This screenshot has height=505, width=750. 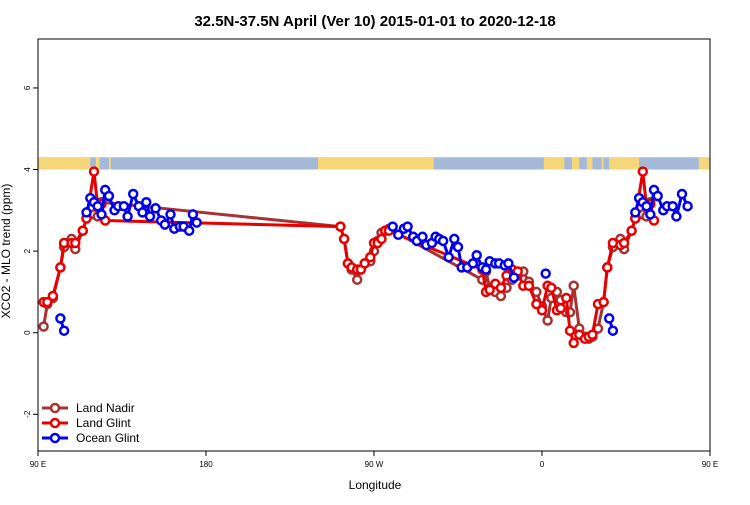 I want to click on legend-label: Land Glint, so click(x=103, y=423).